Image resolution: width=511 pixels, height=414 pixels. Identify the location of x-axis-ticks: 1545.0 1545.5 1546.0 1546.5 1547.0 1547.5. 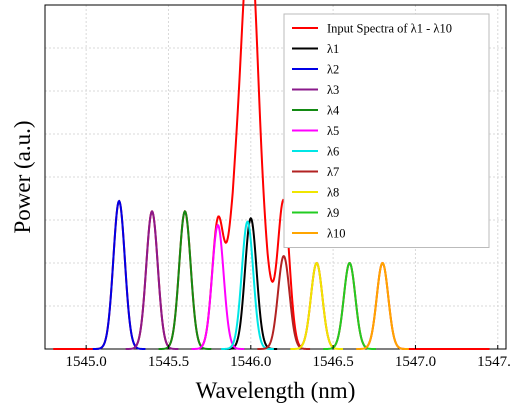
(288, 357).